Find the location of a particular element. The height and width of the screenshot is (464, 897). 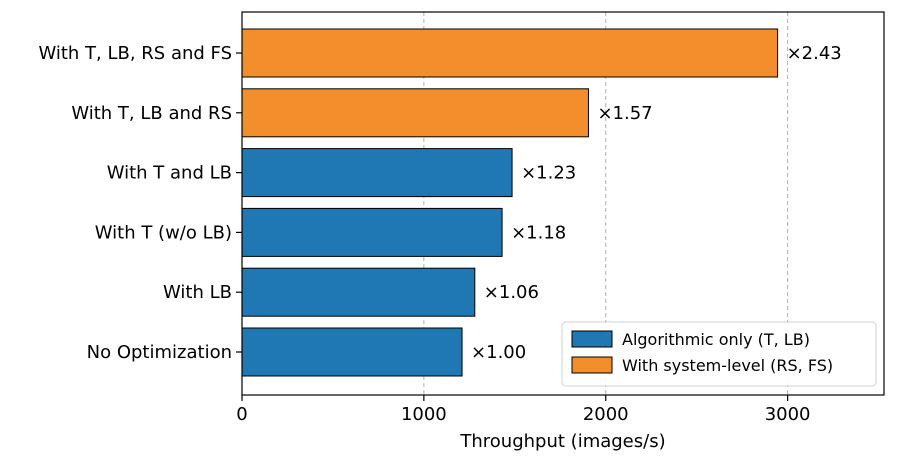

y-tick-label: With T, LB, RS and FS is located at coordinates (135, 53).